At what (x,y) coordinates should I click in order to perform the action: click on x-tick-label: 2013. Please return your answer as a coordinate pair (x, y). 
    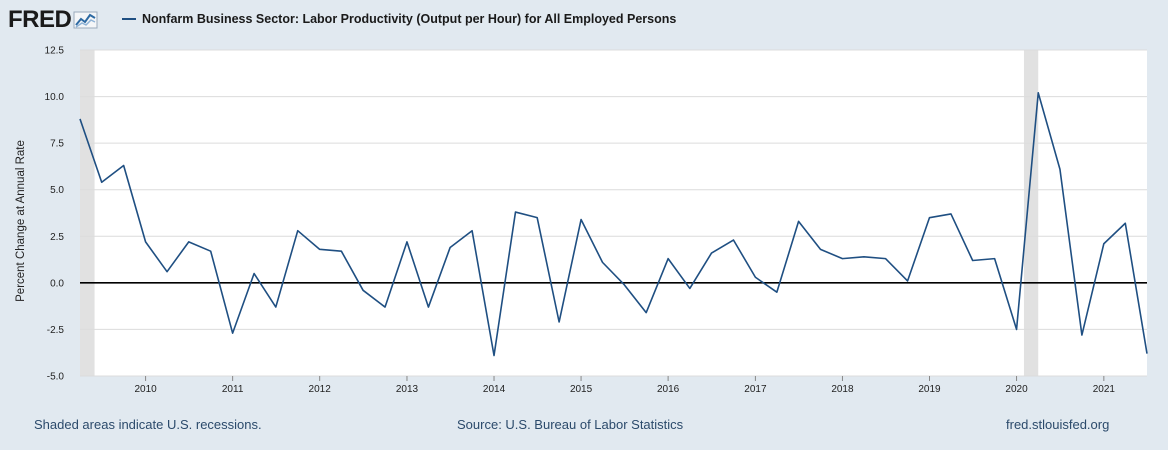
    Looking at the image, I should click on (407, 389).